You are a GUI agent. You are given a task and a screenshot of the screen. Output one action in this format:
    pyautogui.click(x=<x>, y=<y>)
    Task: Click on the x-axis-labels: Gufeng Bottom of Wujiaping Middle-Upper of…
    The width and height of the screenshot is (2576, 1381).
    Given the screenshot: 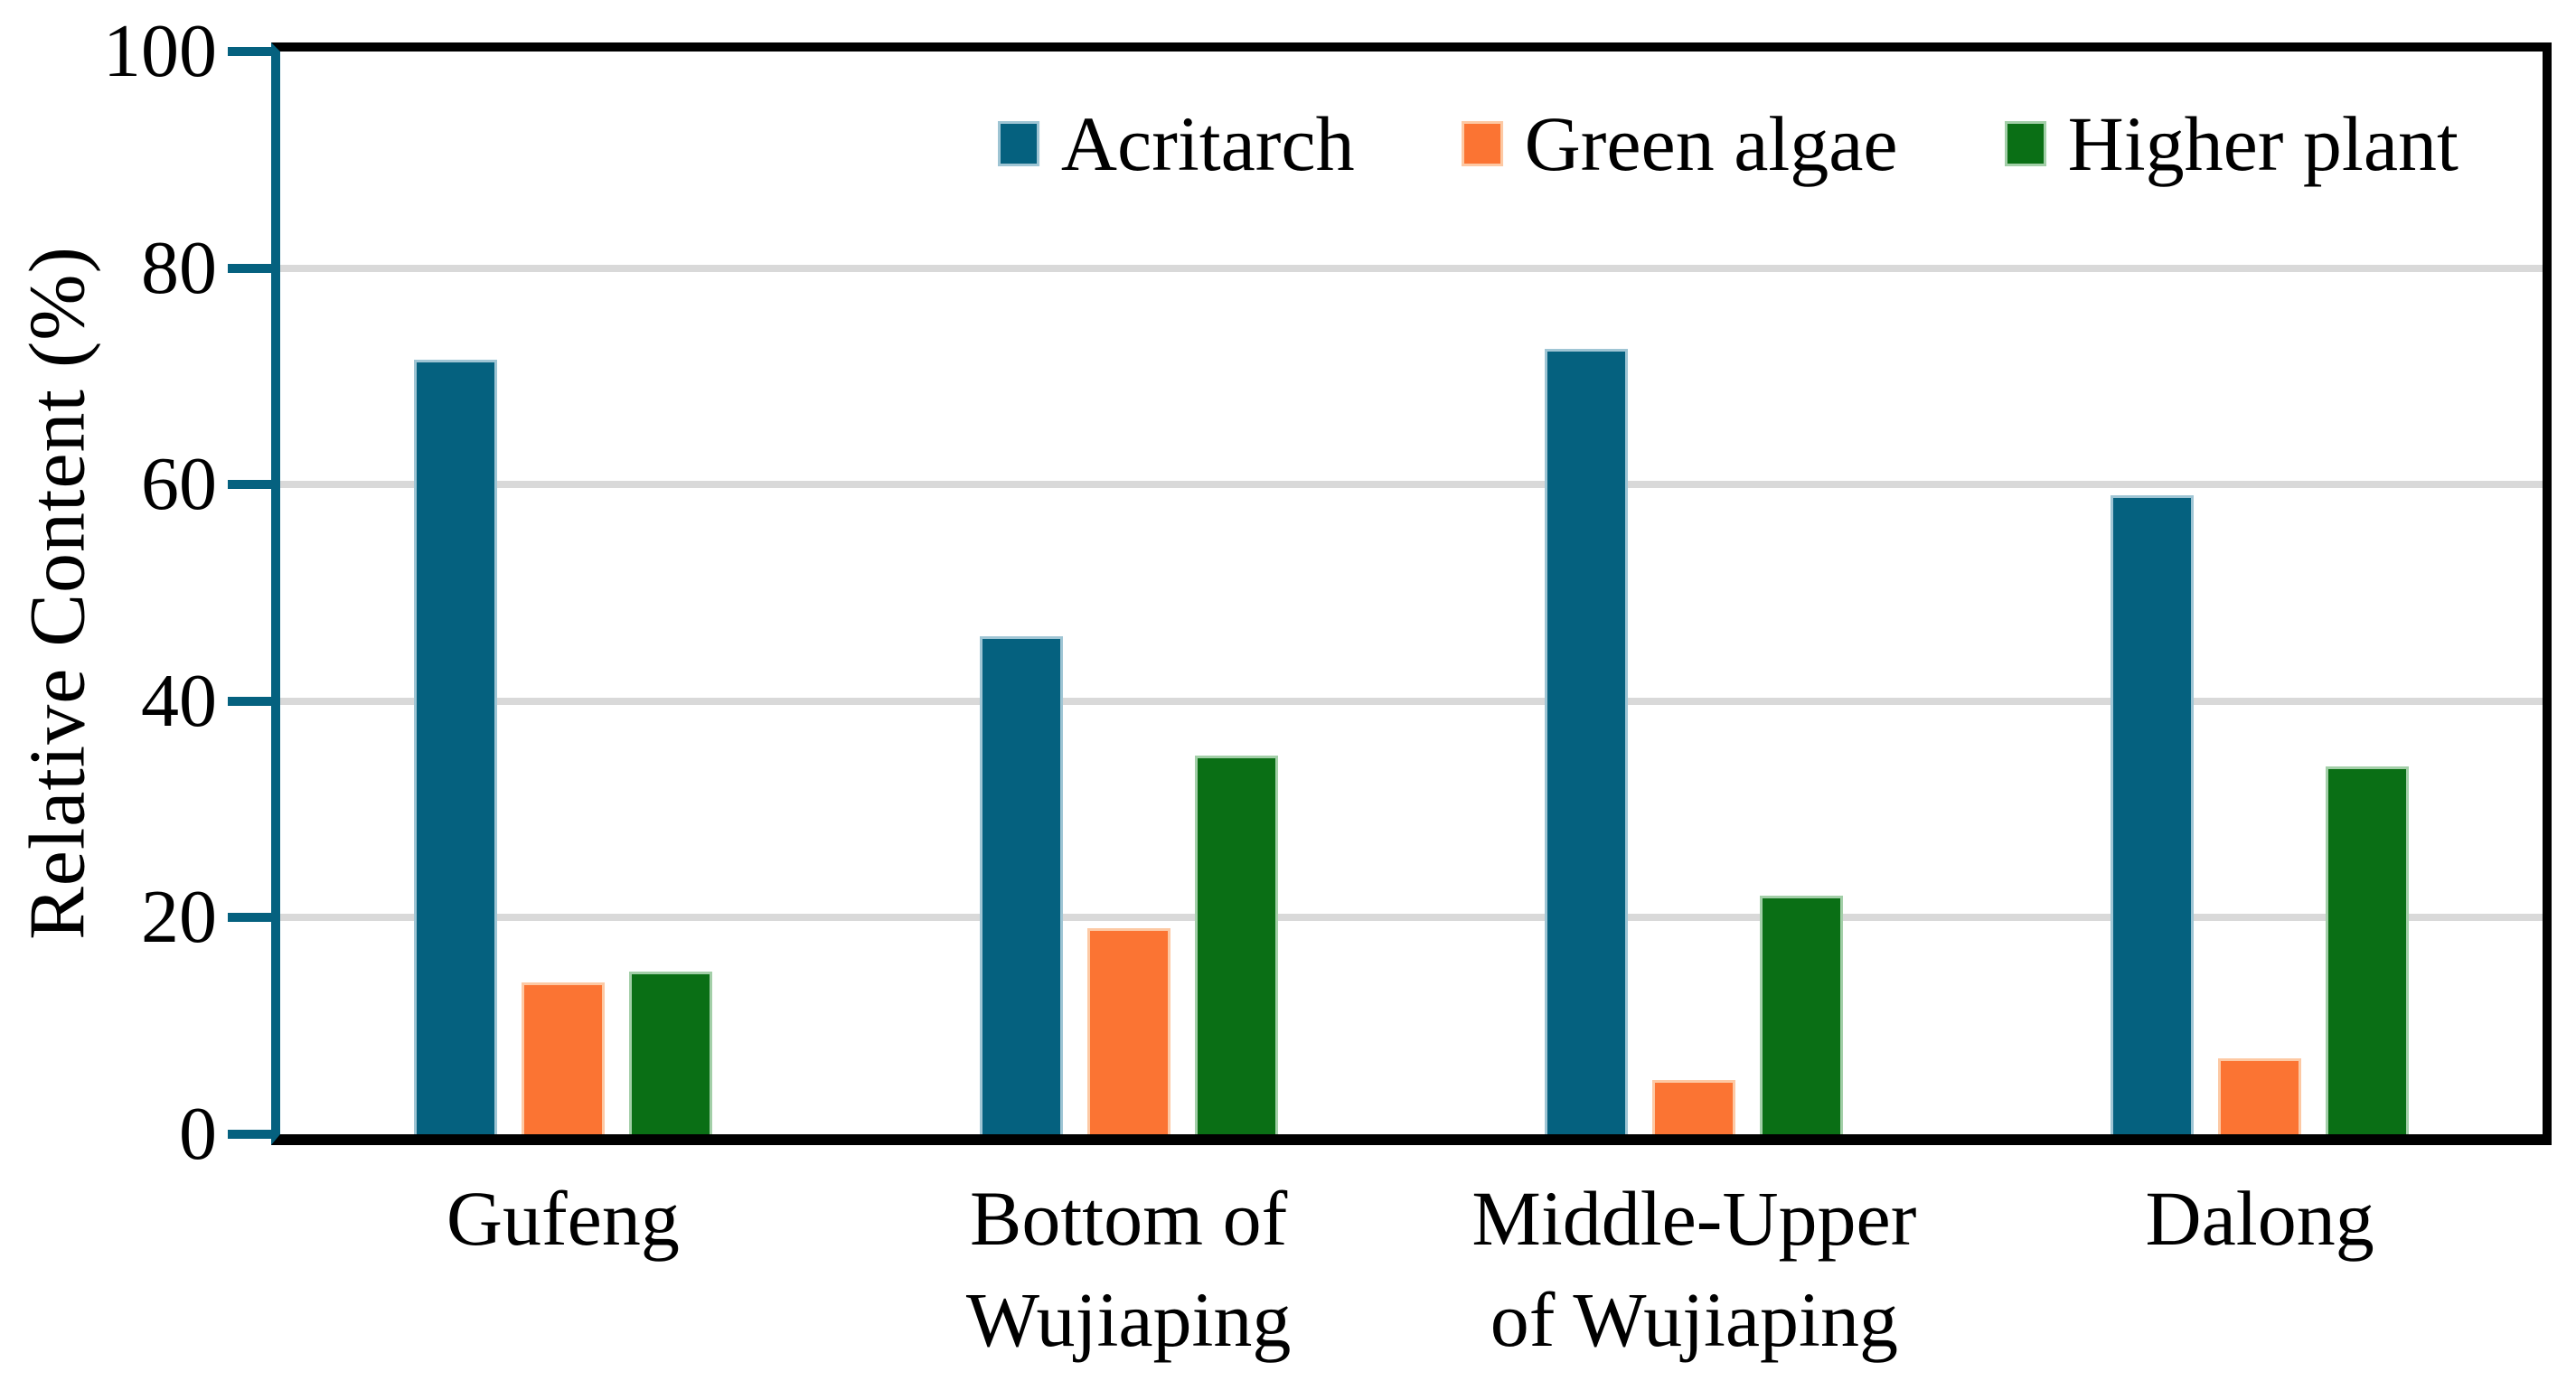 What is the action you would take?
    pyautogui.click(x=1411, y=1269)
    